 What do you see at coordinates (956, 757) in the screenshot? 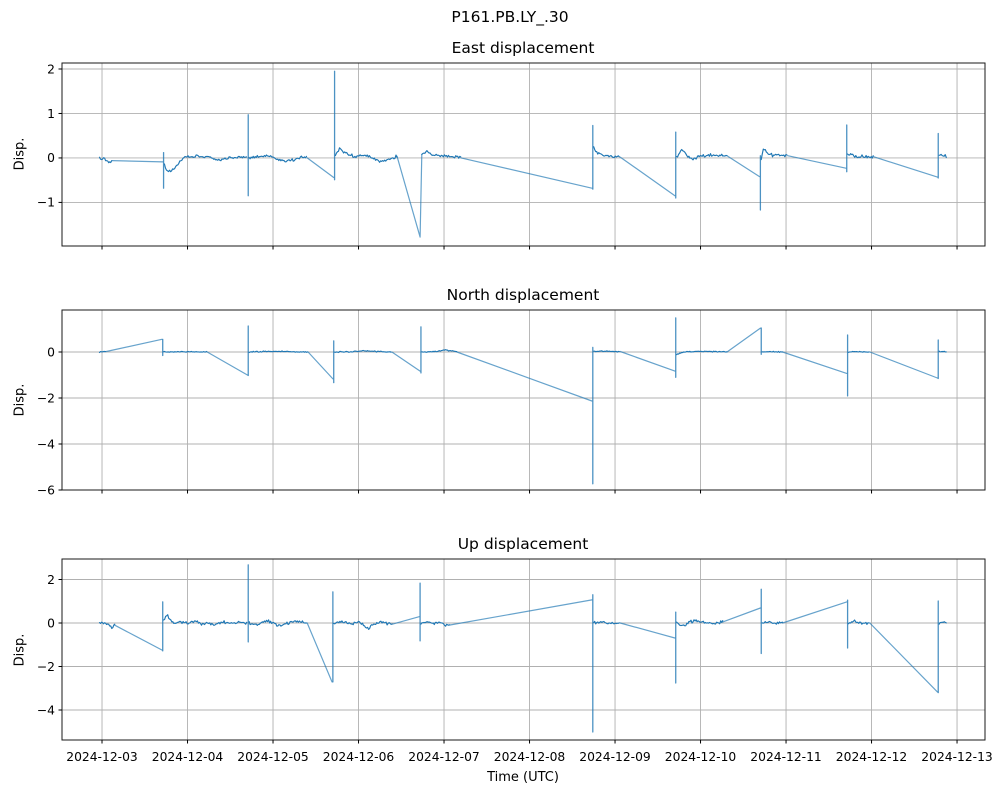
I see `svg-text: 2024-12-13` at bounding box center [956, 757].